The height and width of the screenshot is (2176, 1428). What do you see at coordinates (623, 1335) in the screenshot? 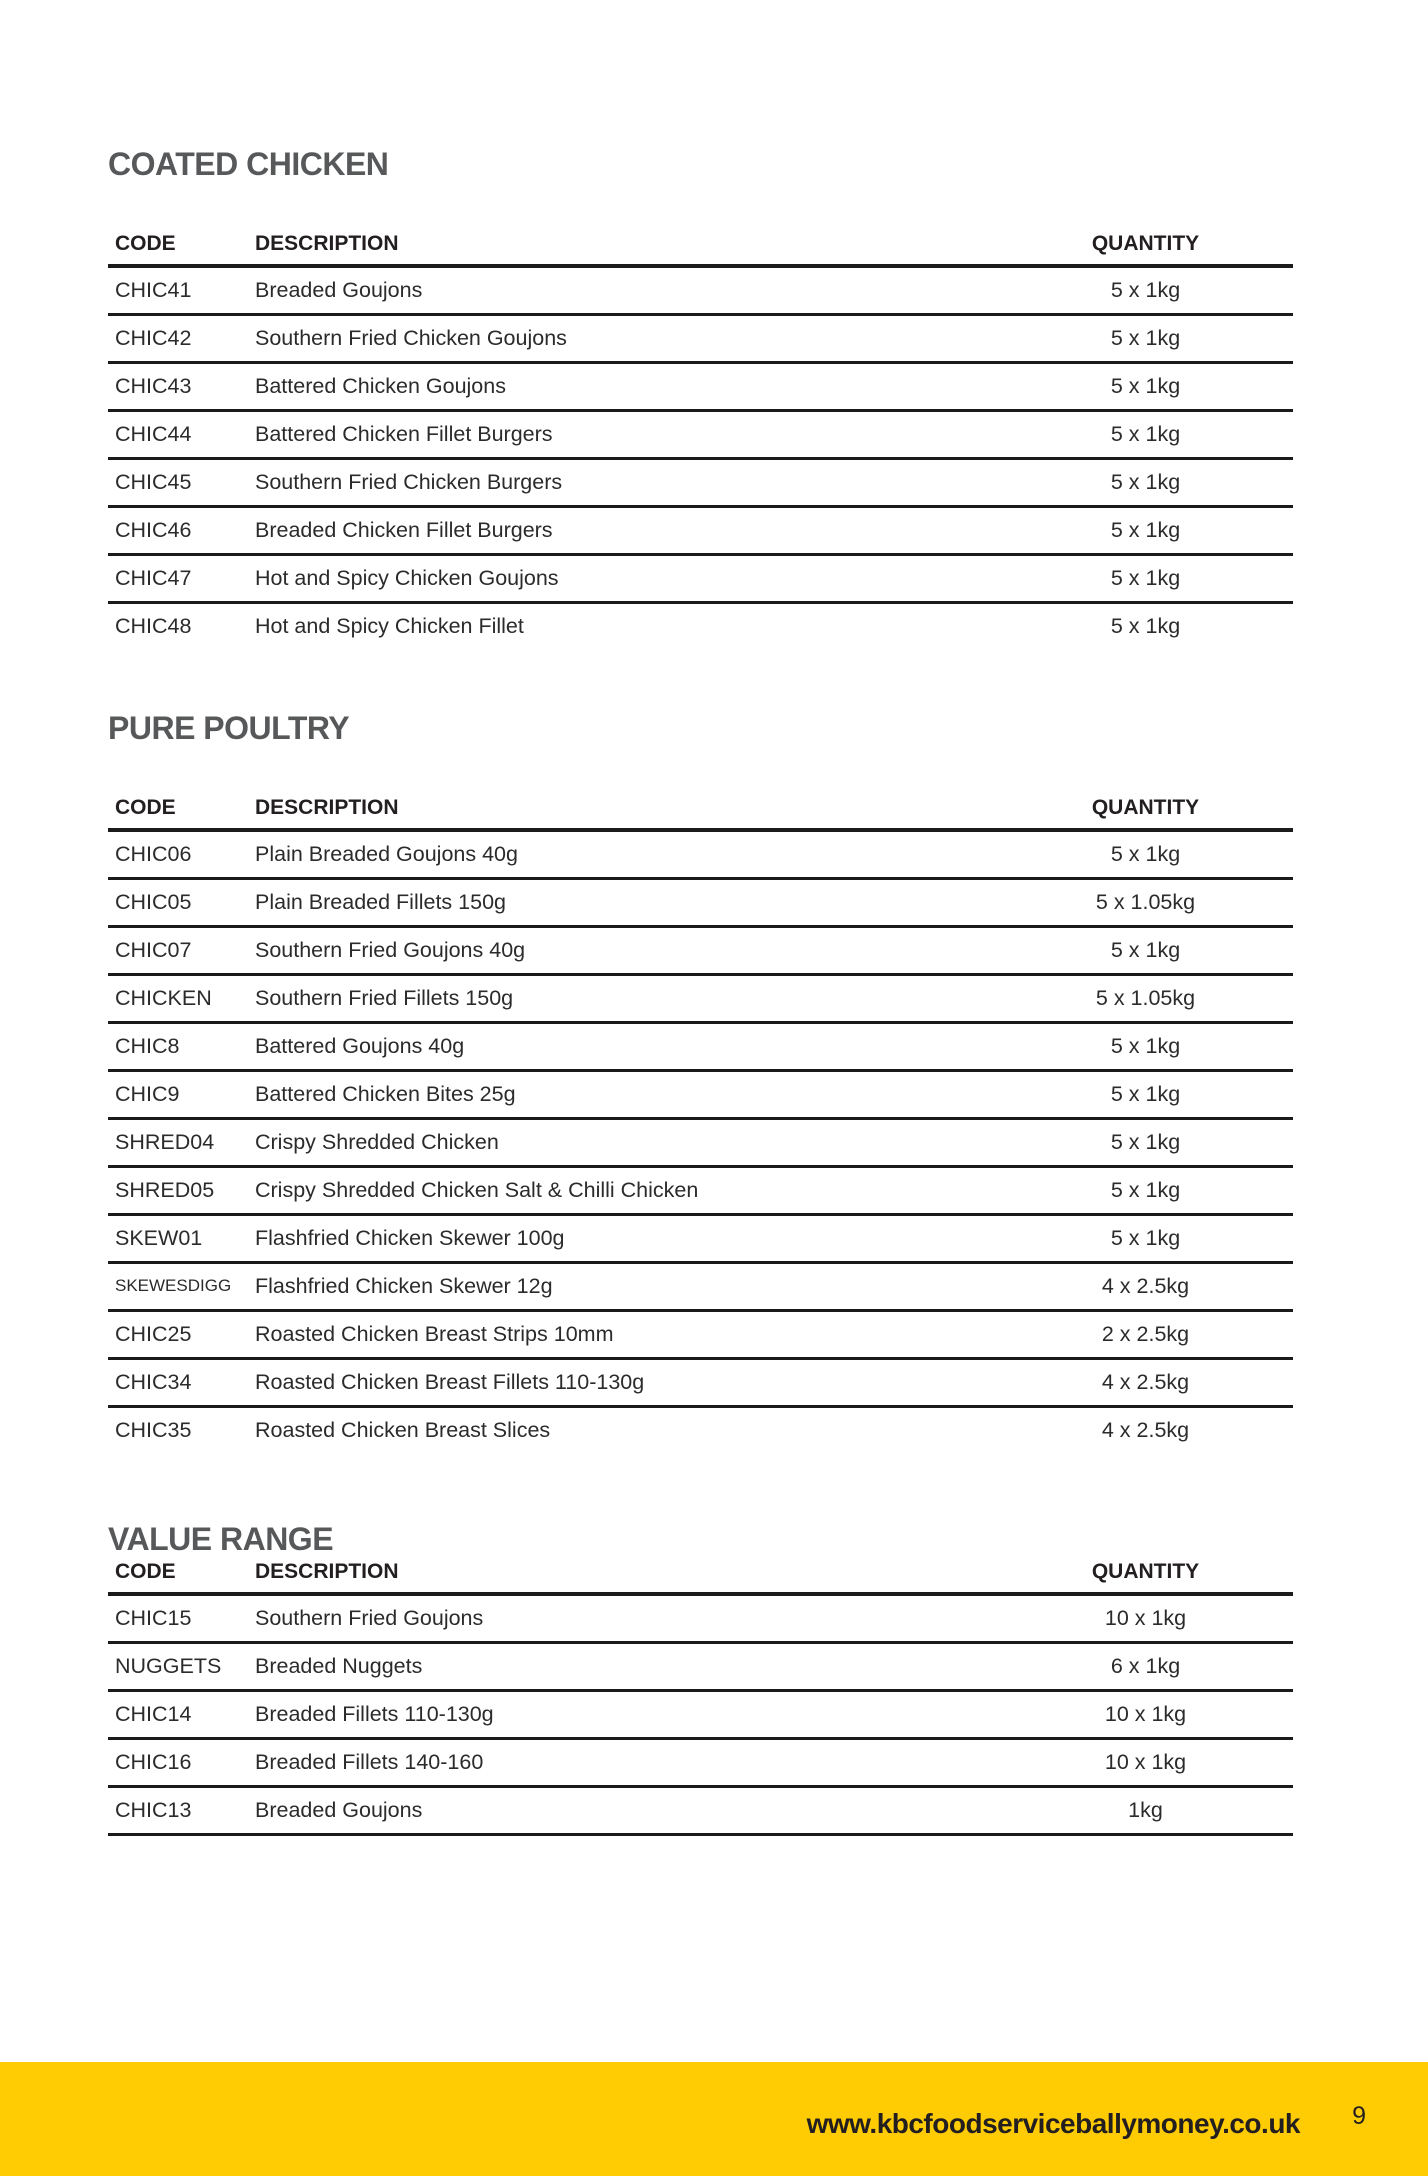
I see `description-cell: Roasted Chicken Breast Strips 10mm` at bounding box center [623, 1335].